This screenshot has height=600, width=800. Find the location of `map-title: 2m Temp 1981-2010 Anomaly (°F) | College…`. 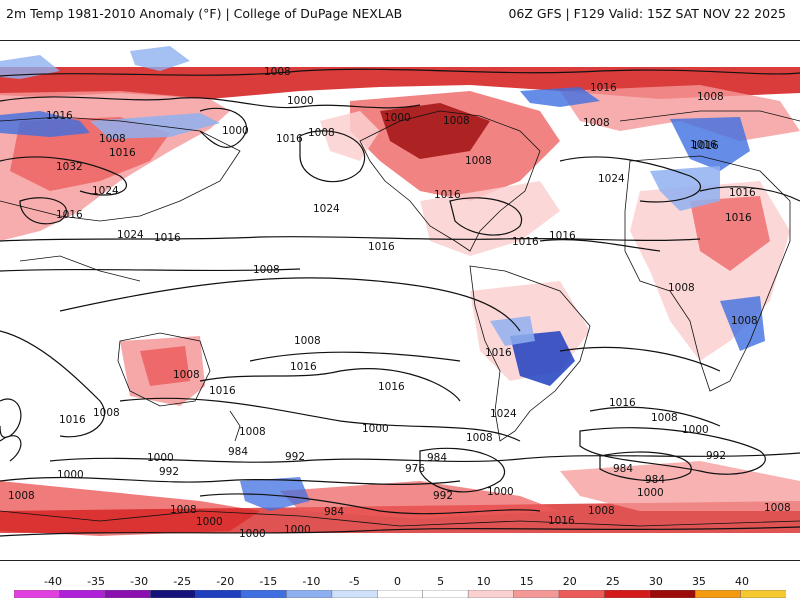

map-title: 2m Temp 1981-2010 Anomaly (°F) | College… is located at coordinates (204, 13).